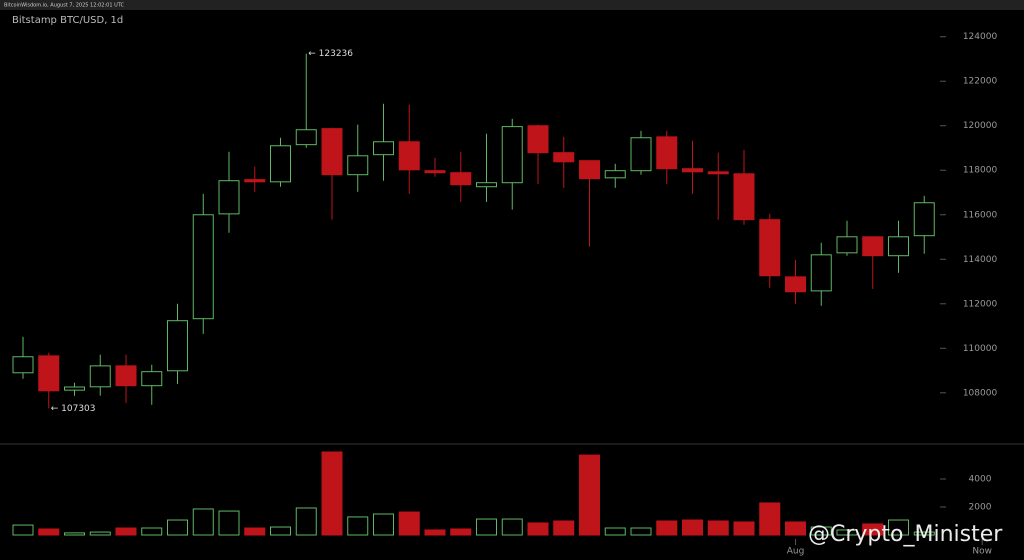 Image resolution: width=1024 pixels, height=560 pixels. I want to click on top-bar, so click(512, 5).